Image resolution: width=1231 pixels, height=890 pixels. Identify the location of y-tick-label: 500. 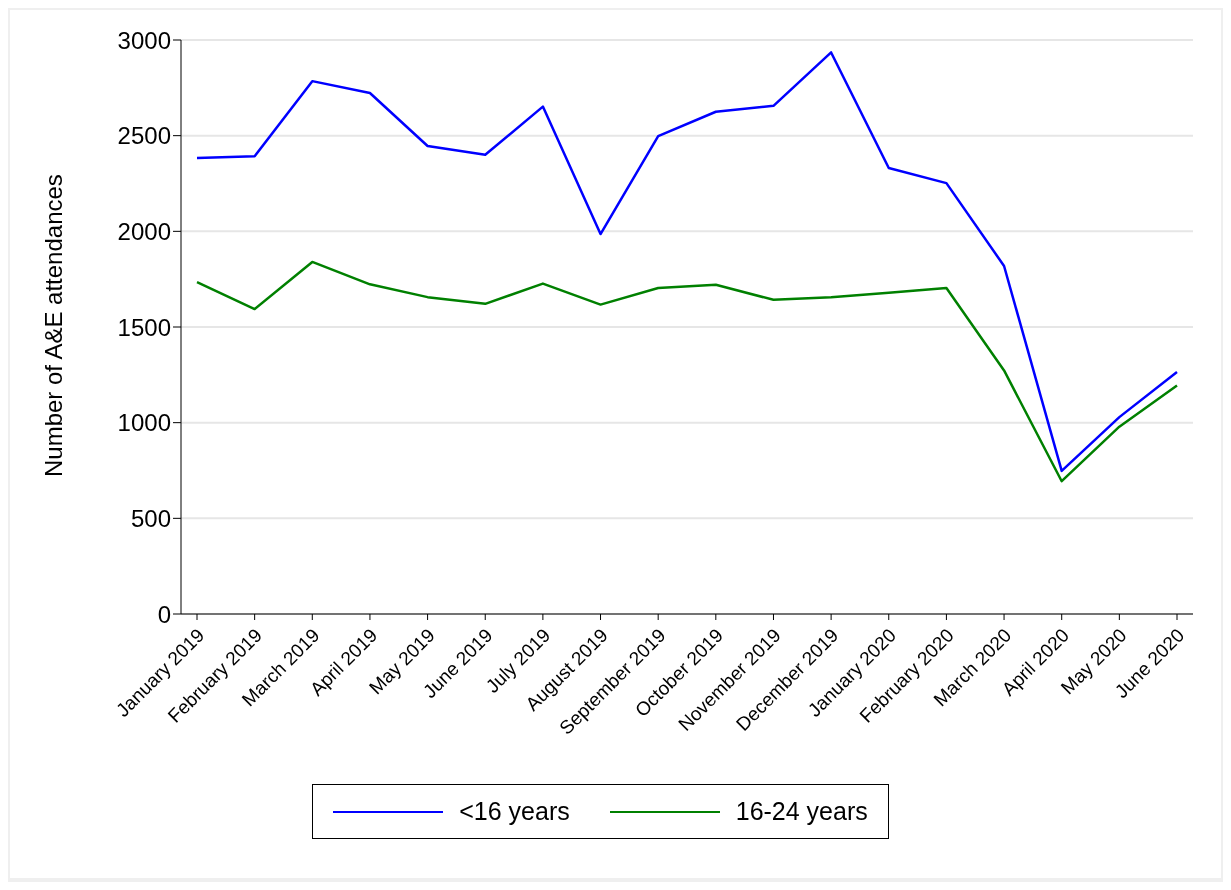
(150, 518).